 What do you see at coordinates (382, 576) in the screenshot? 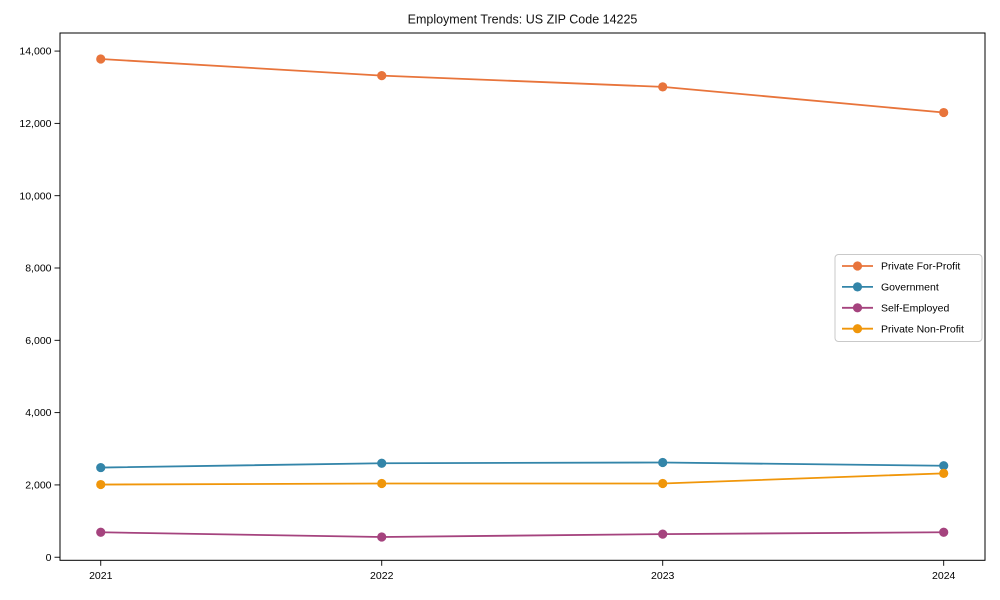
I see `x-tick-label: 2022` at bounding box center [382, 576].